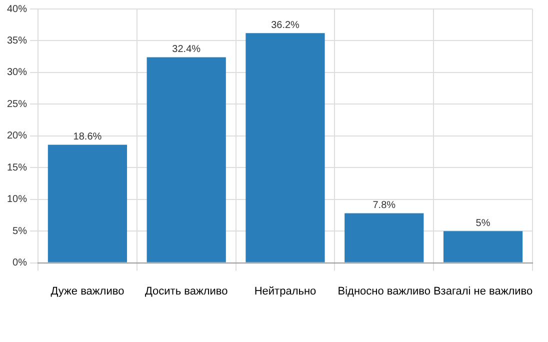 The image size is (548, 342). Describe the element at coordinates (285, 25) in the screenshot. I see `data-label: 36.2%` at that location.